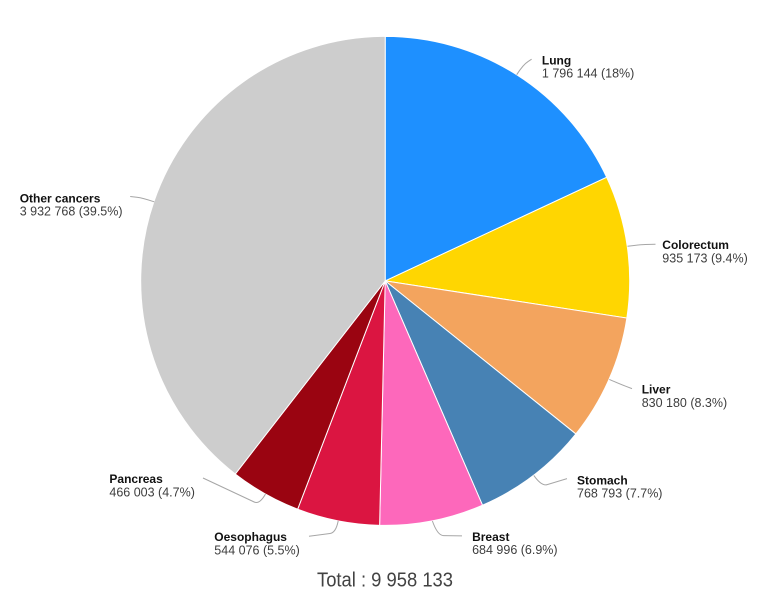 The width and height of the screenshot is (769, 608). Describe the element at coordinates (136, 479) in the screenshot. I see `svg-text: Pancreas` at that location.